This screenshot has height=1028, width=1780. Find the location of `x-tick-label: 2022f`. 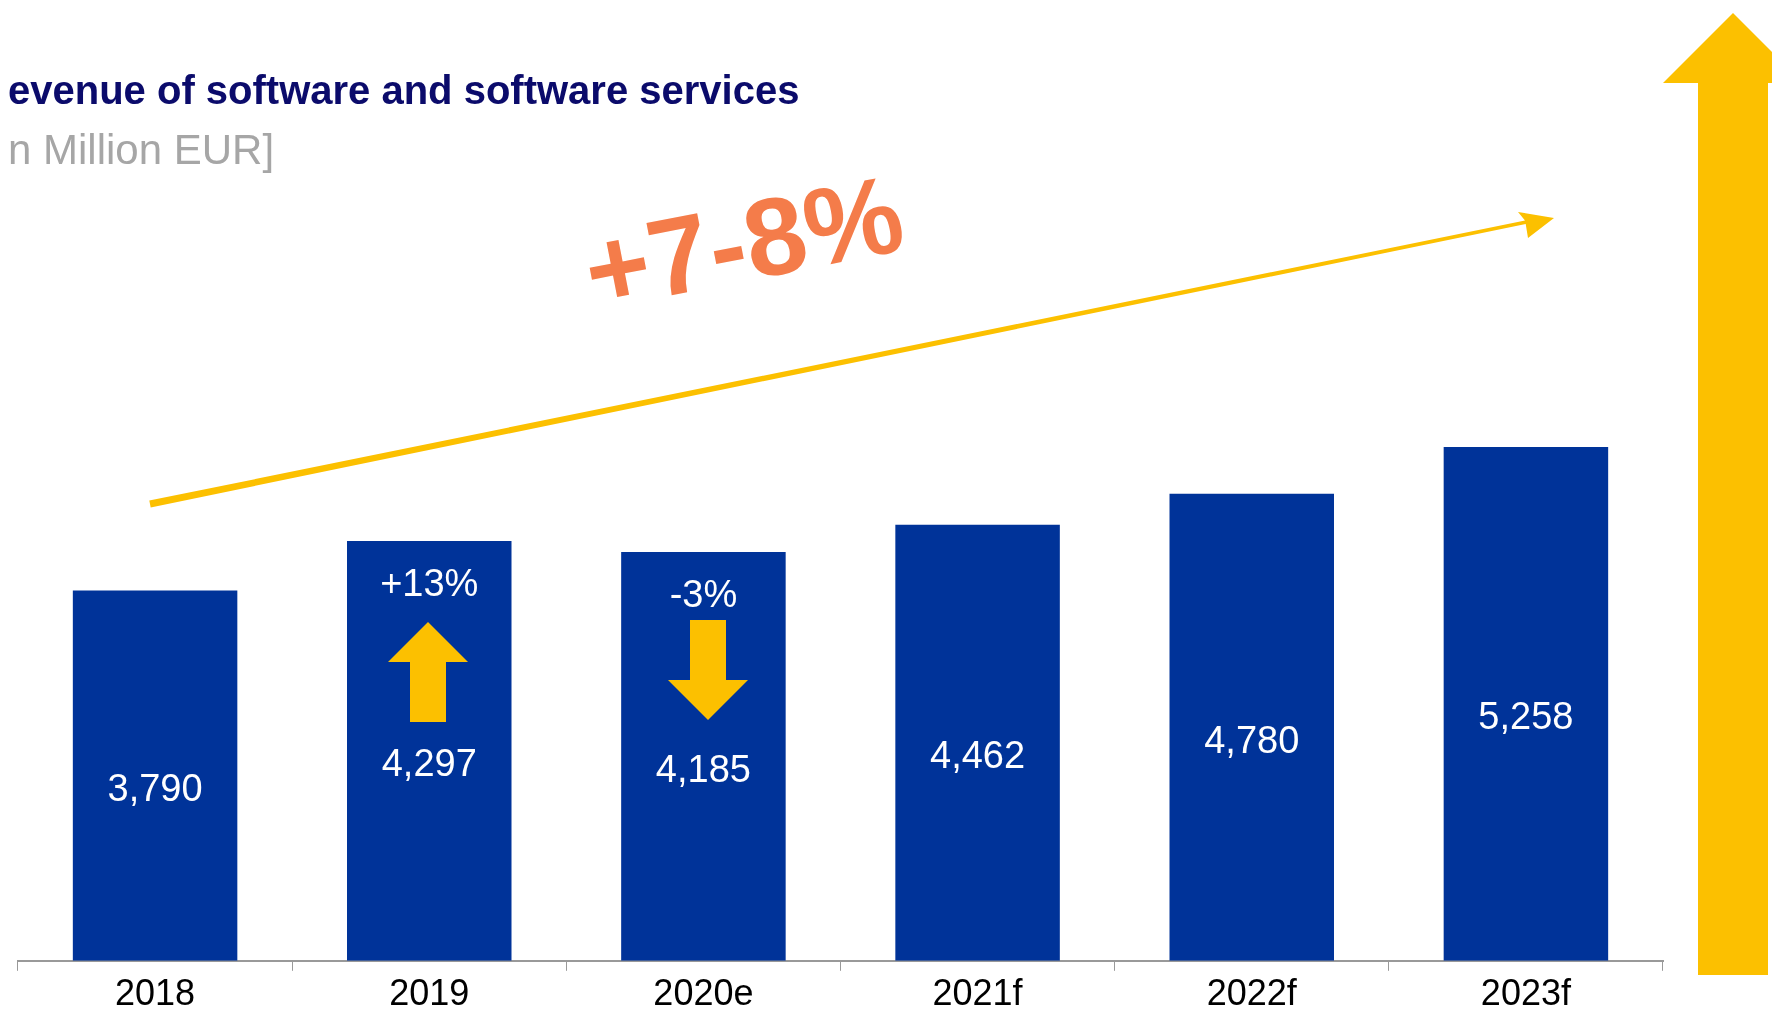

x-tick-label: 2022f is located at coordinates (1252, 993).